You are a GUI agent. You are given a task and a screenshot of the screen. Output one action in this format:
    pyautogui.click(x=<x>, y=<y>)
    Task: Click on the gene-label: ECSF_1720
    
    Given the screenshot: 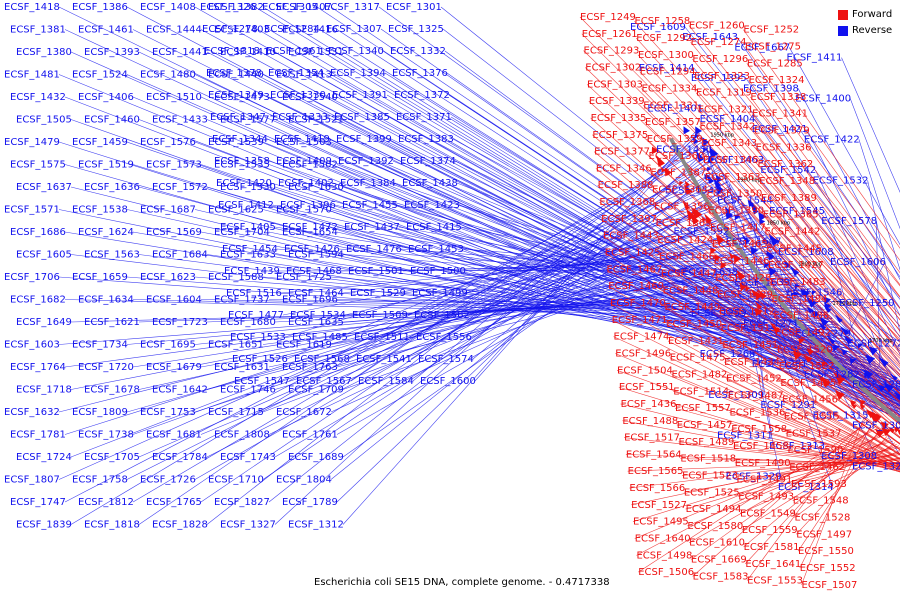 What is the action you would take?
    pyautogui.click(x=106, y=367)
    